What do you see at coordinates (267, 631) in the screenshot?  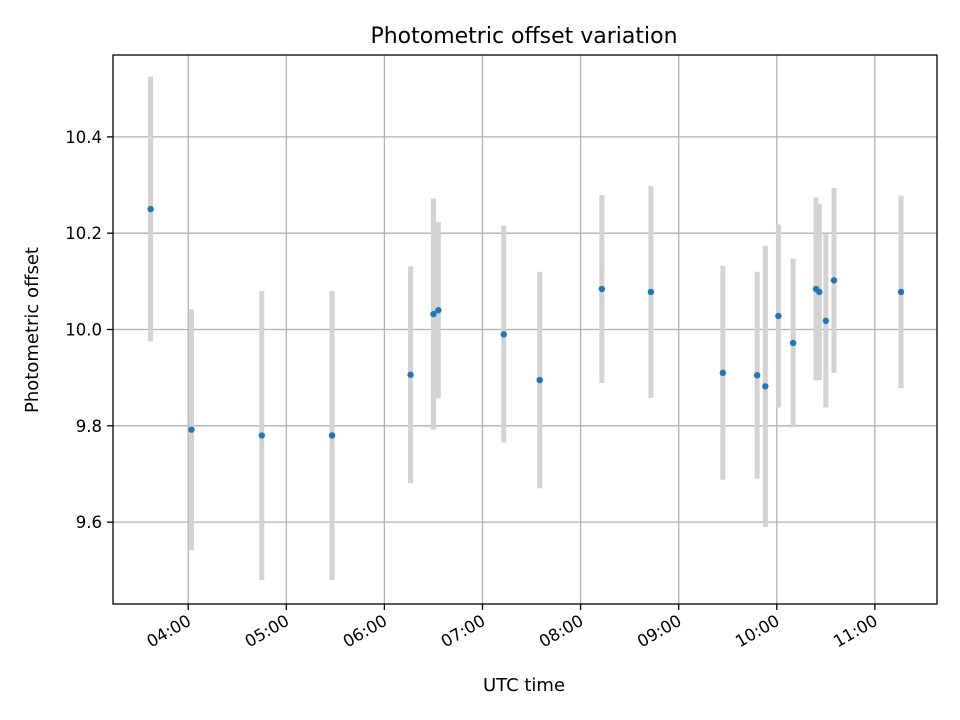 I see `x-tick-label: 05:00` at bounding box center [267, 631].